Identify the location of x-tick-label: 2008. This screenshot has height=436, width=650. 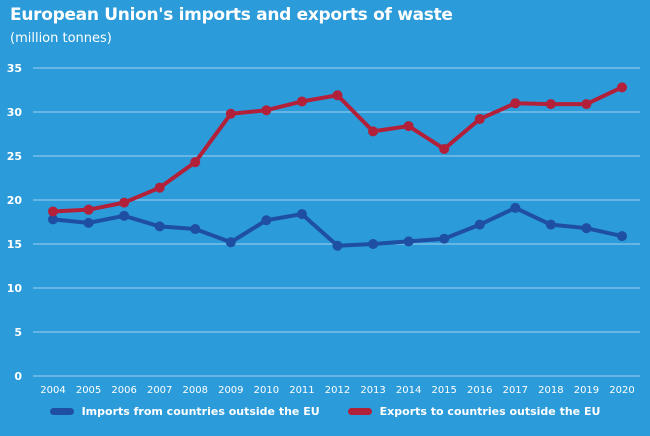
(195, 390).